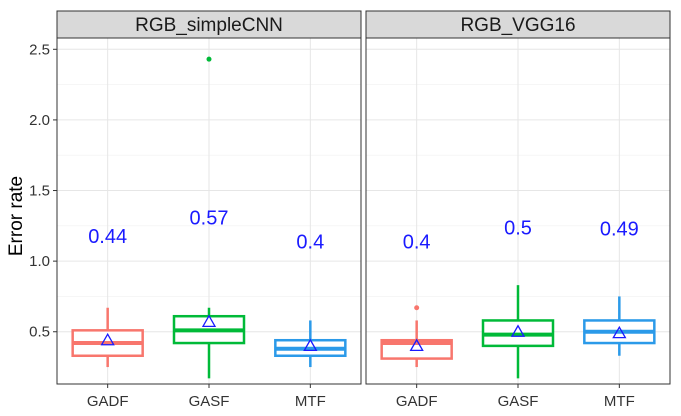 The height and width of the screenshot is (416, 681). What do you see at coordinates (39, 261) in the screenshot?
I see `y-tick-label: 1.0` at bounding box center [39, 261].